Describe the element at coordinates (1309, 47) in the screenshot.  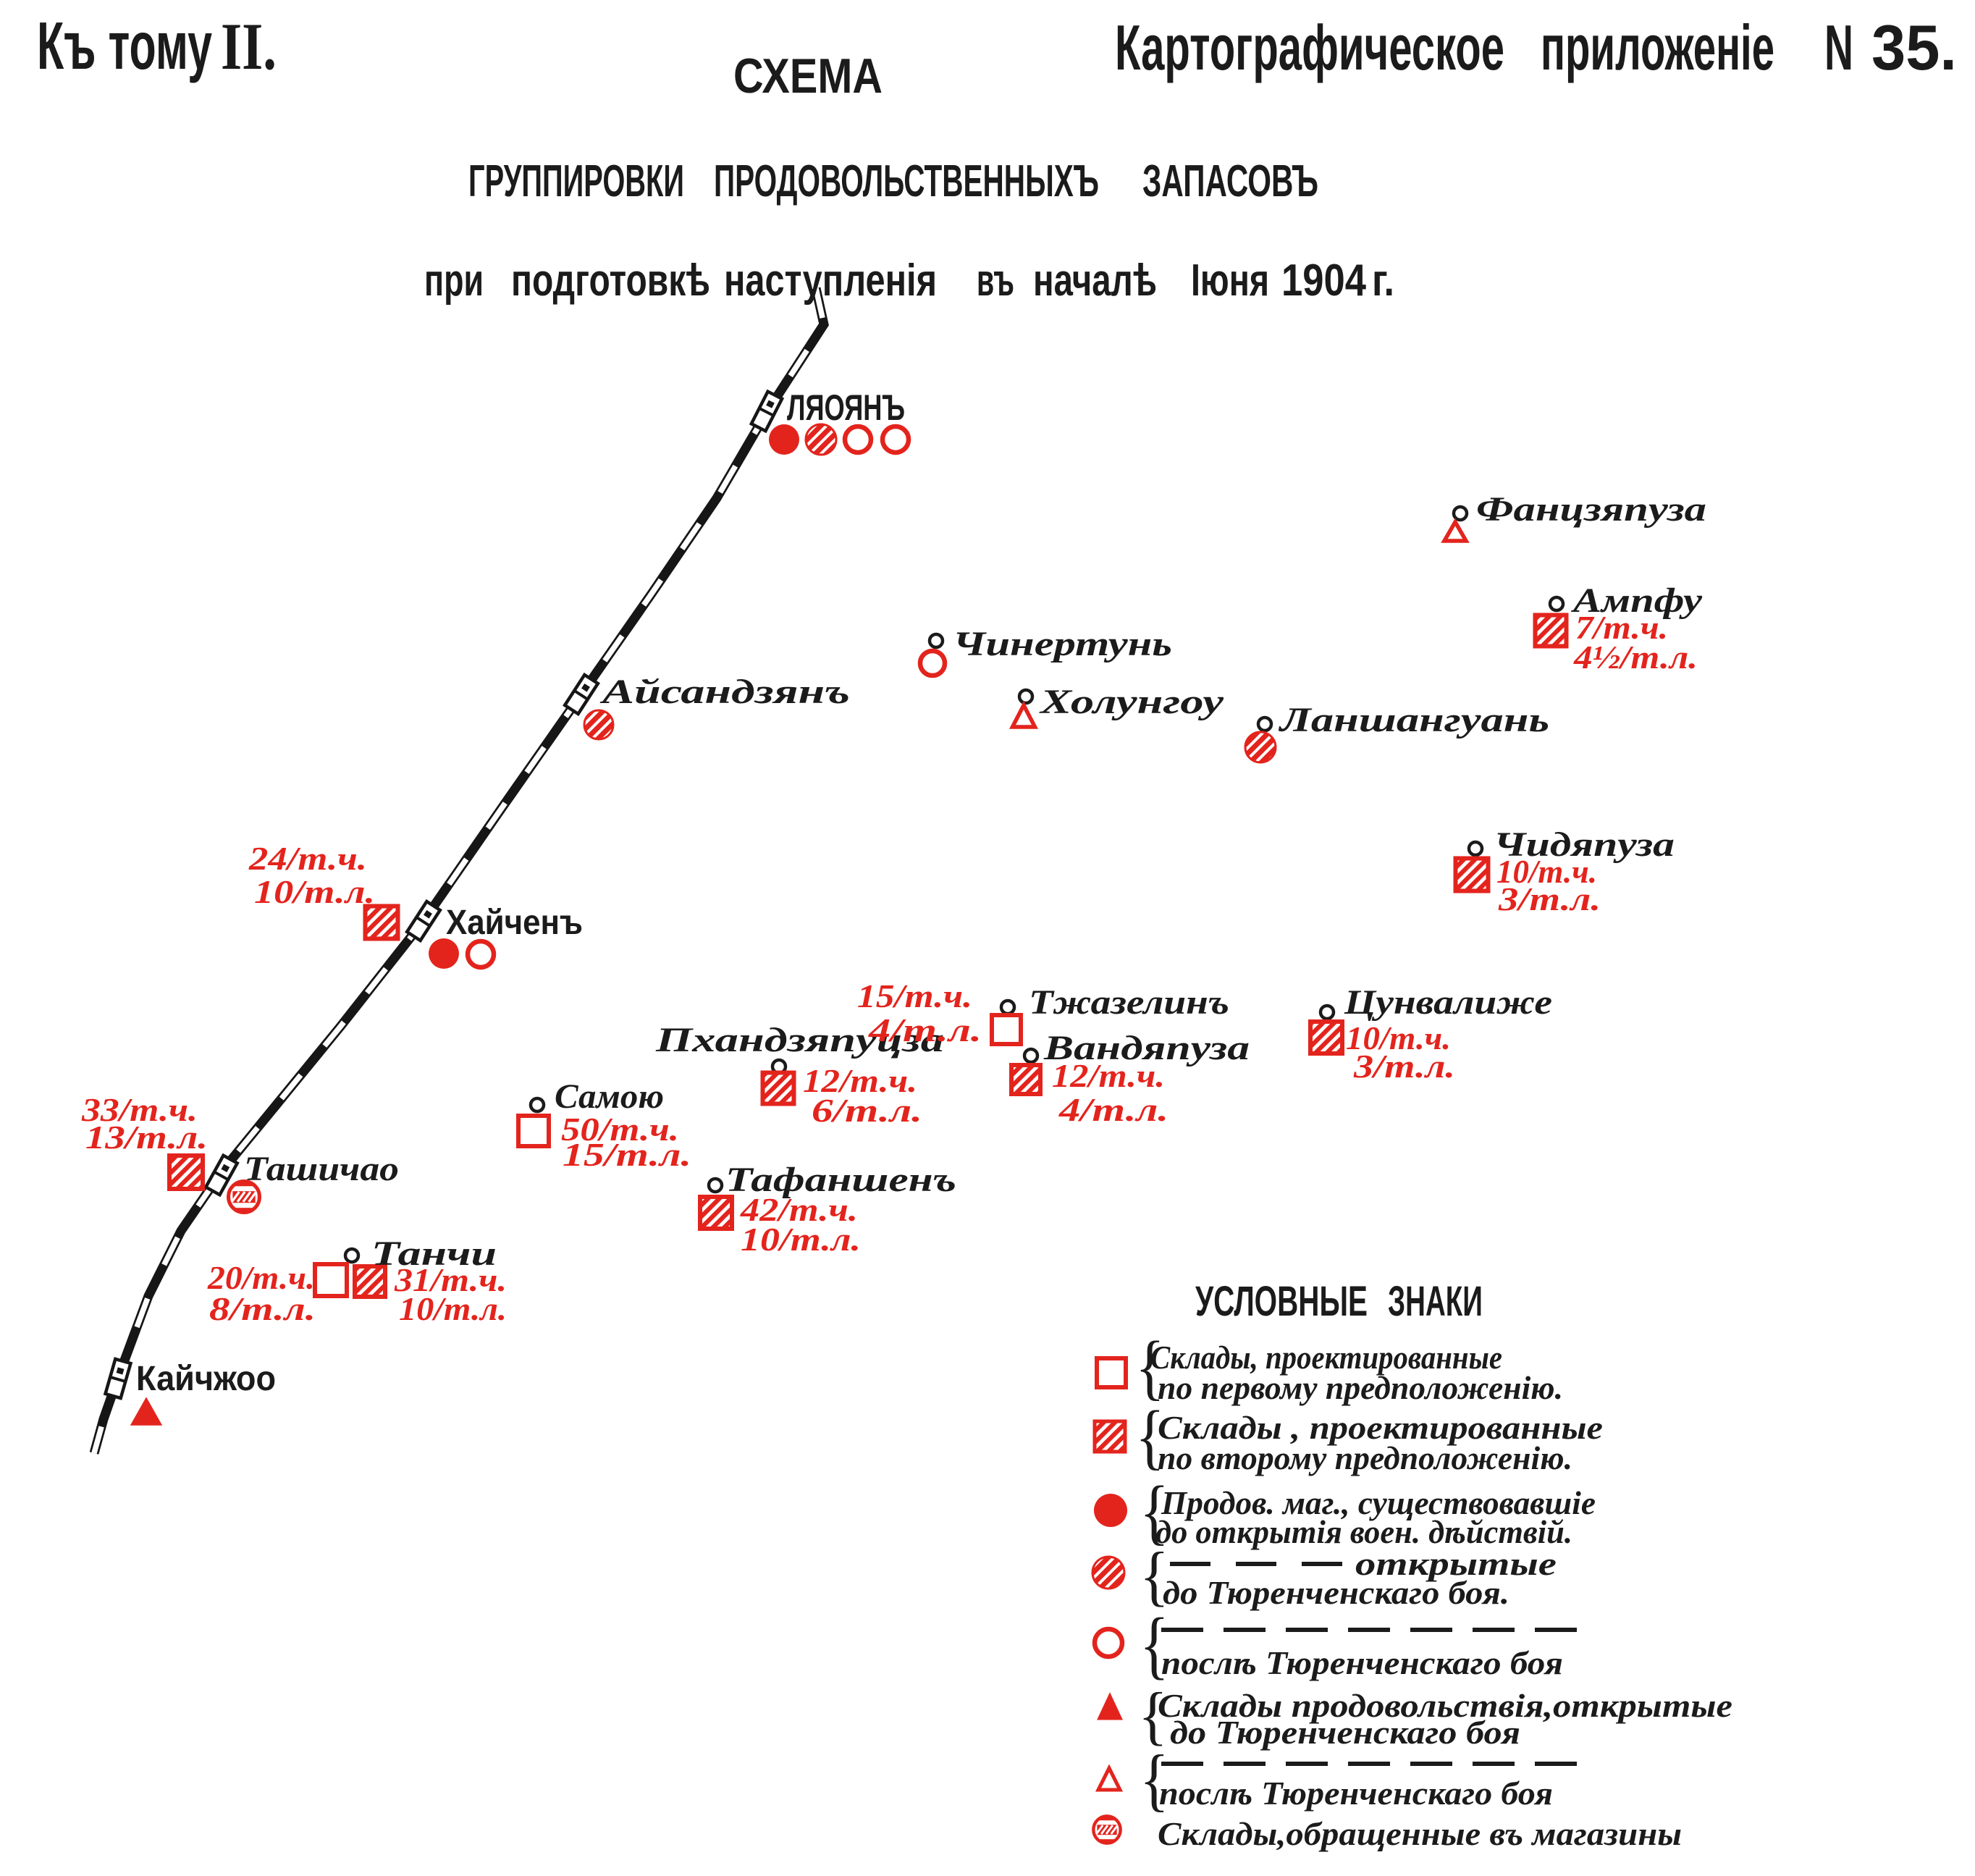
I see `svg-text: Картографическое` at that location.